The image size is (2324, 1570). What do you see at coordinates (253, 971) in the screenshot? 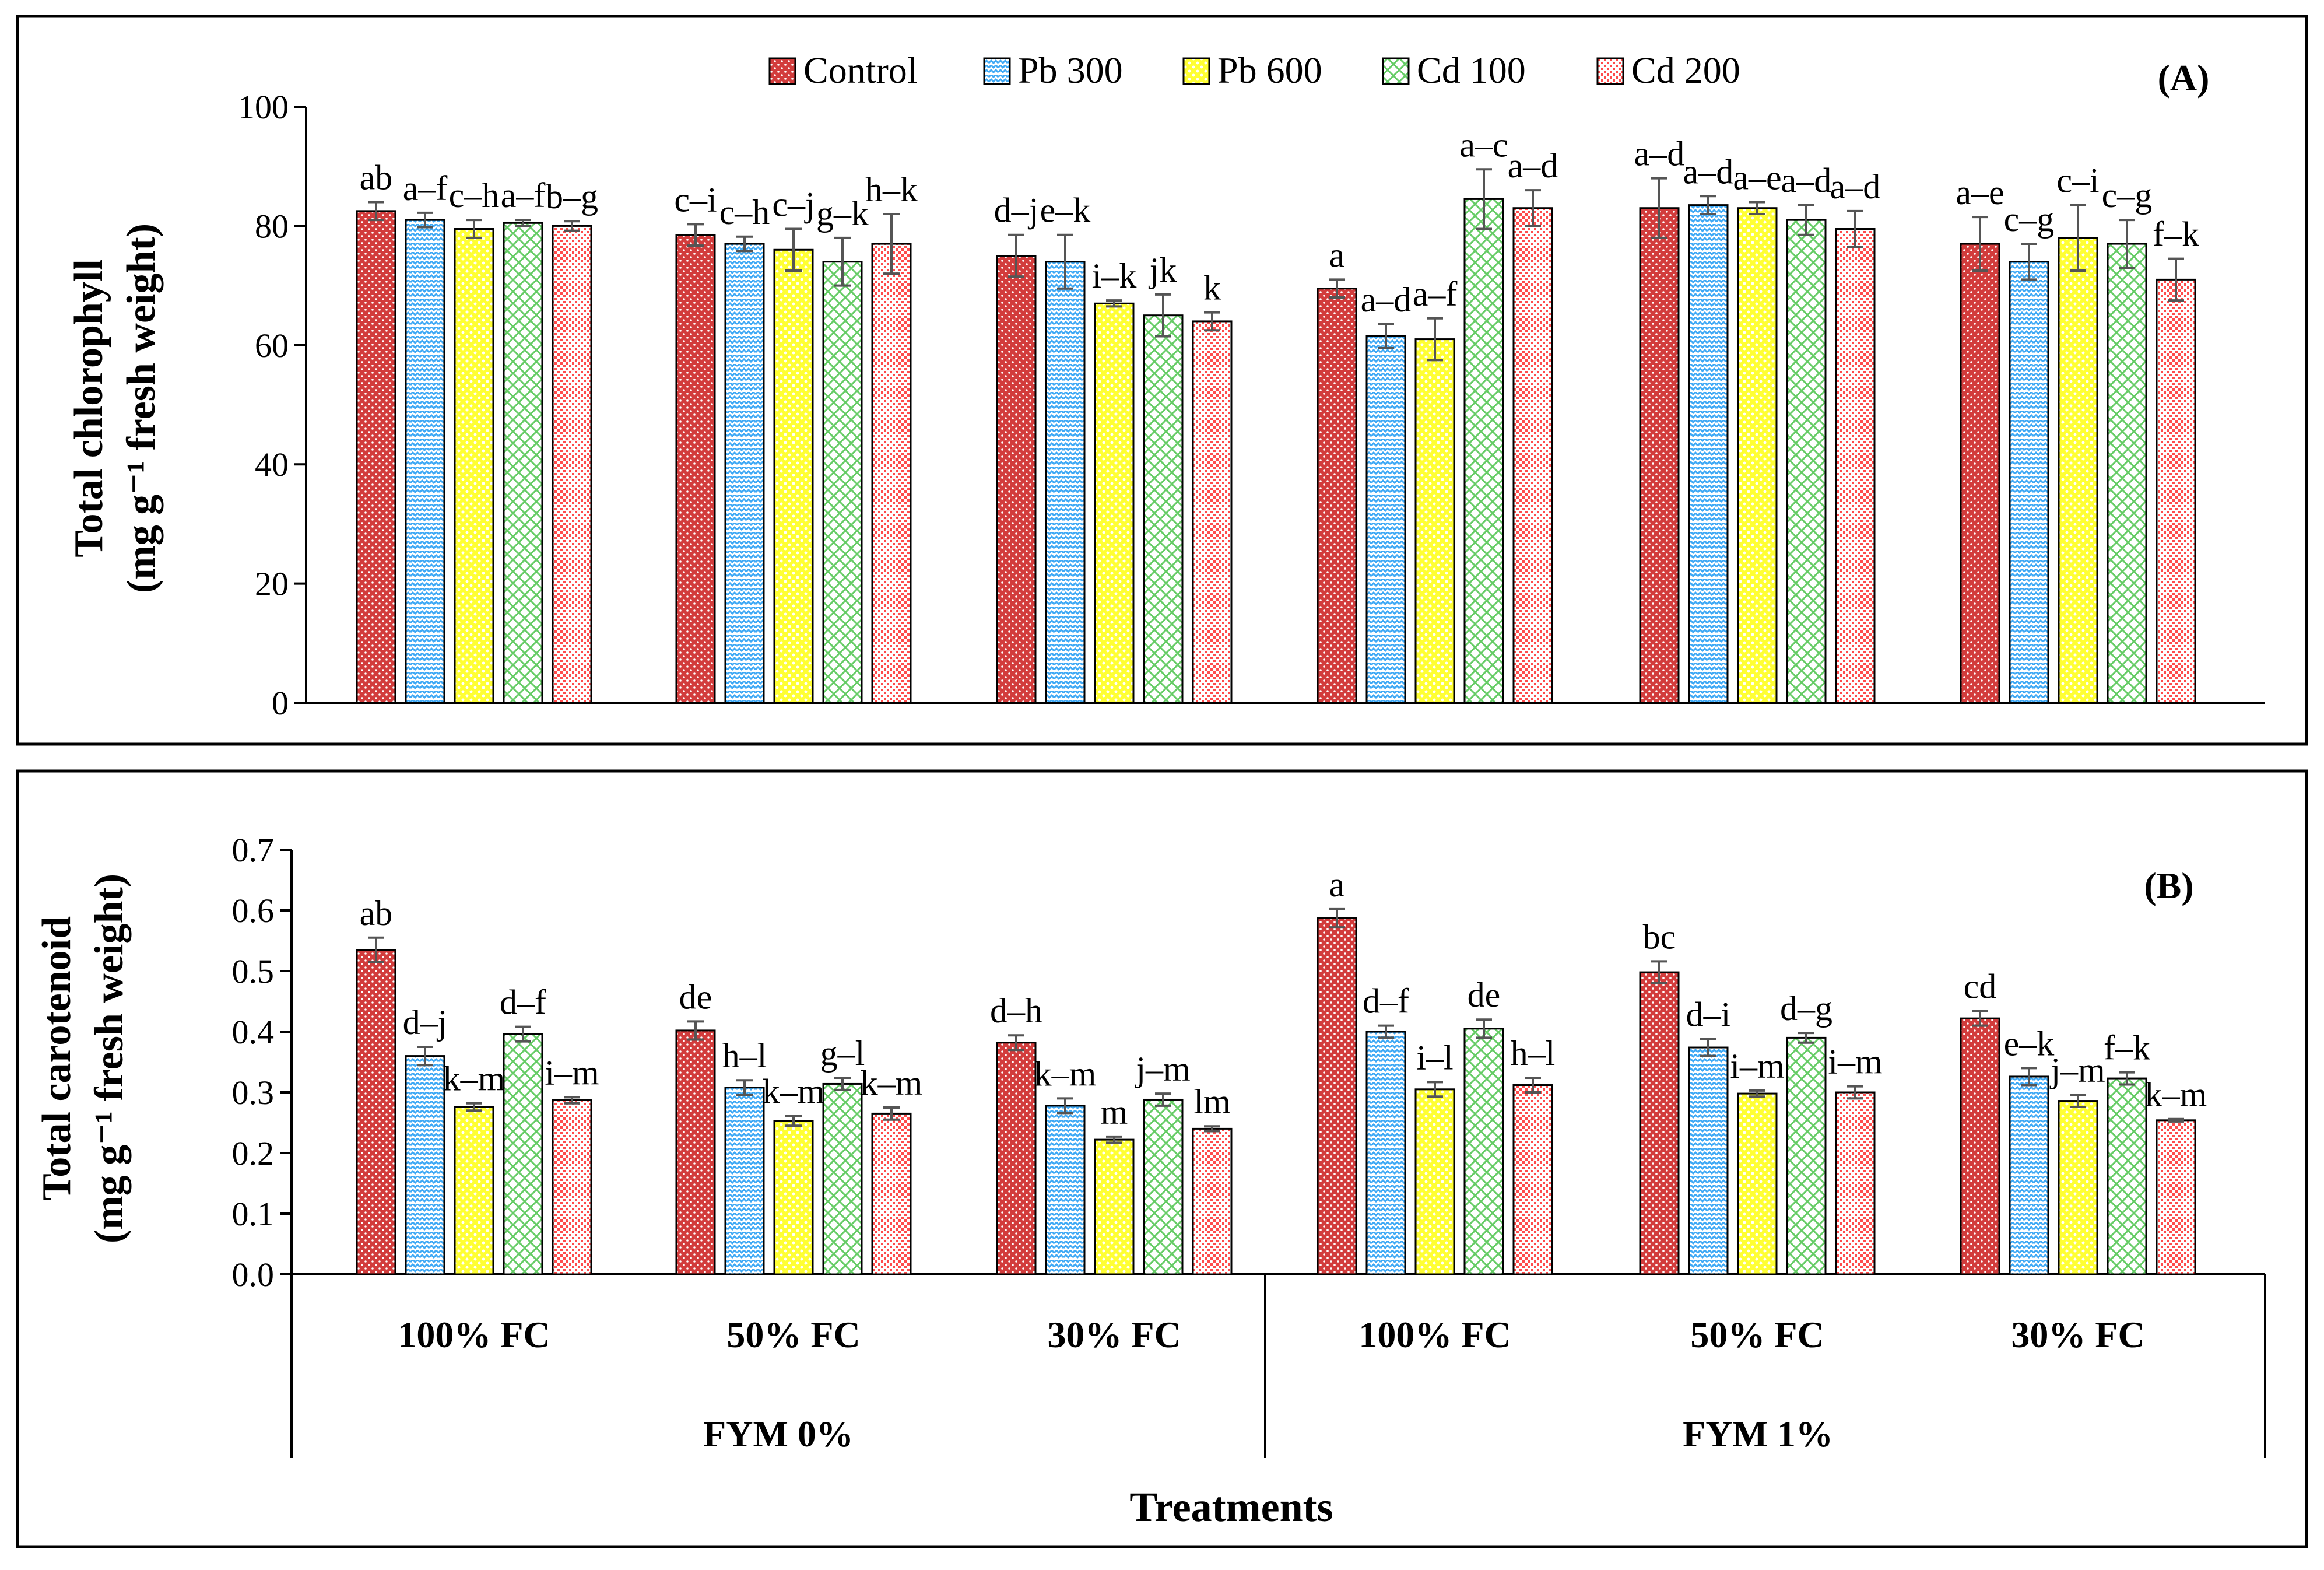
I see `panel-b-y-tick-label: 0.5` at bounding box center [253, 971].